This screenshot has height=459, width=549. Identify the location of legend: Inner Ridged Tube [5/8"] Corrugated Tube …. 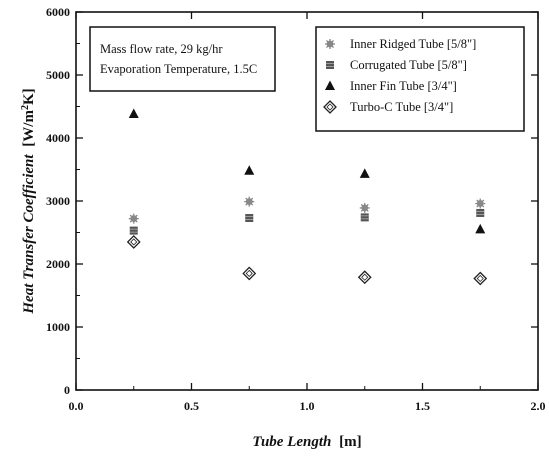
(420, 79).